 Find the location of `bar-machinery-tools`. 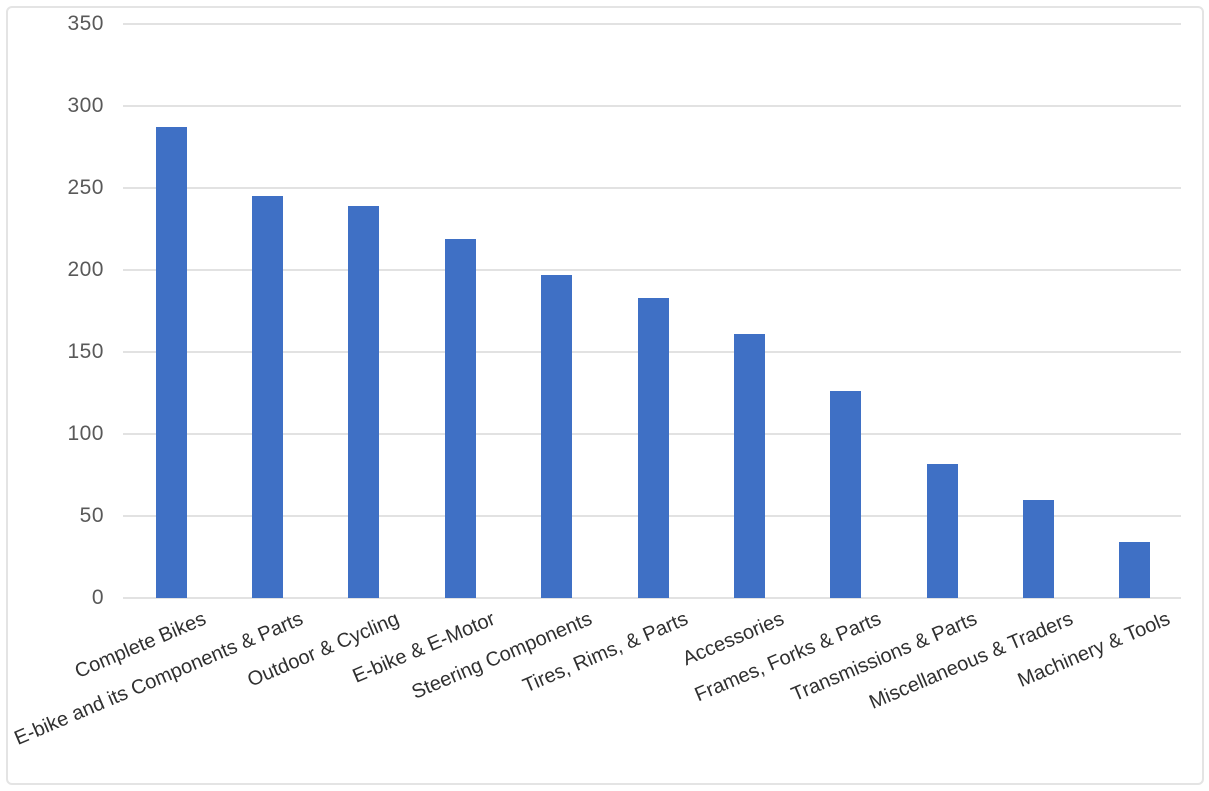

bar-machinery-tools is located at coordinates (1135, 570).